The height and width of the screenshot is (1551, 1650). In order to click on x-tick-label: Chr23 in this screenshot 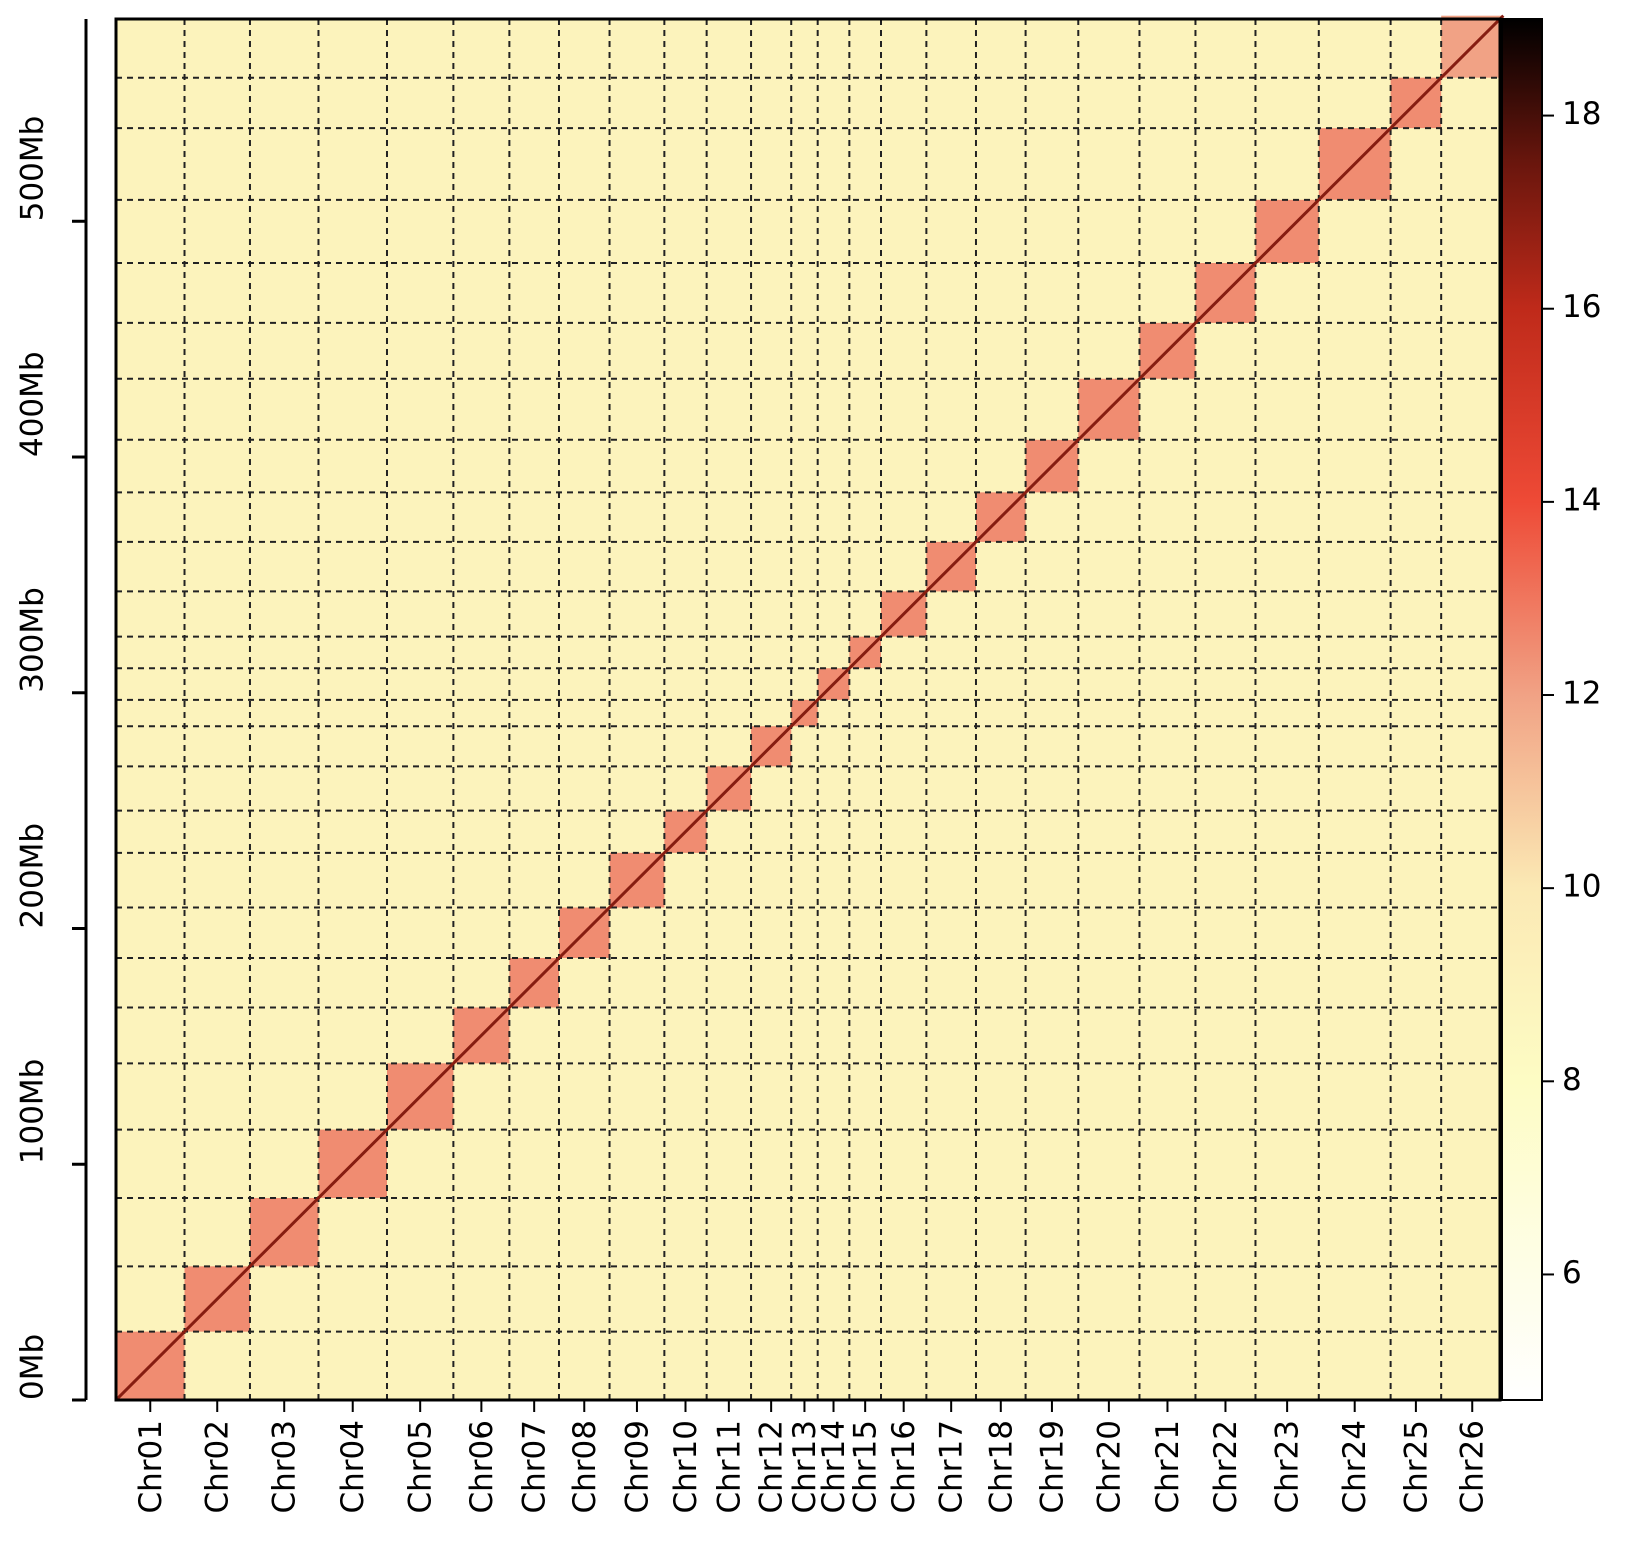, I will do `click(1288, 1466)`.